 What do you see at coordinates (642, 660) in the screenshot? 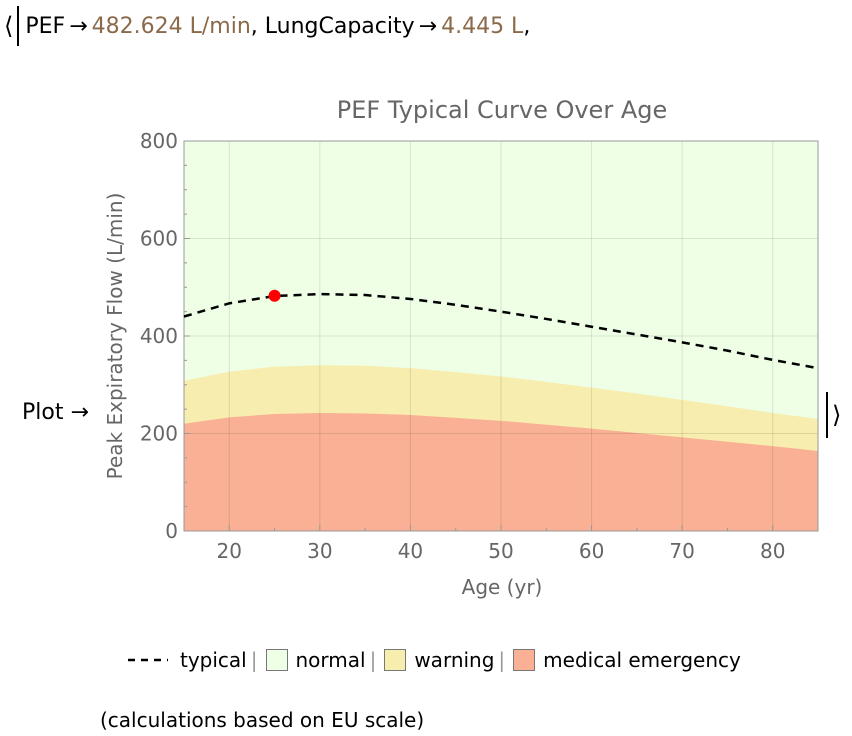
I see `legend-label-medical-emergency: medical emergency` at bounding box center [642, 660].